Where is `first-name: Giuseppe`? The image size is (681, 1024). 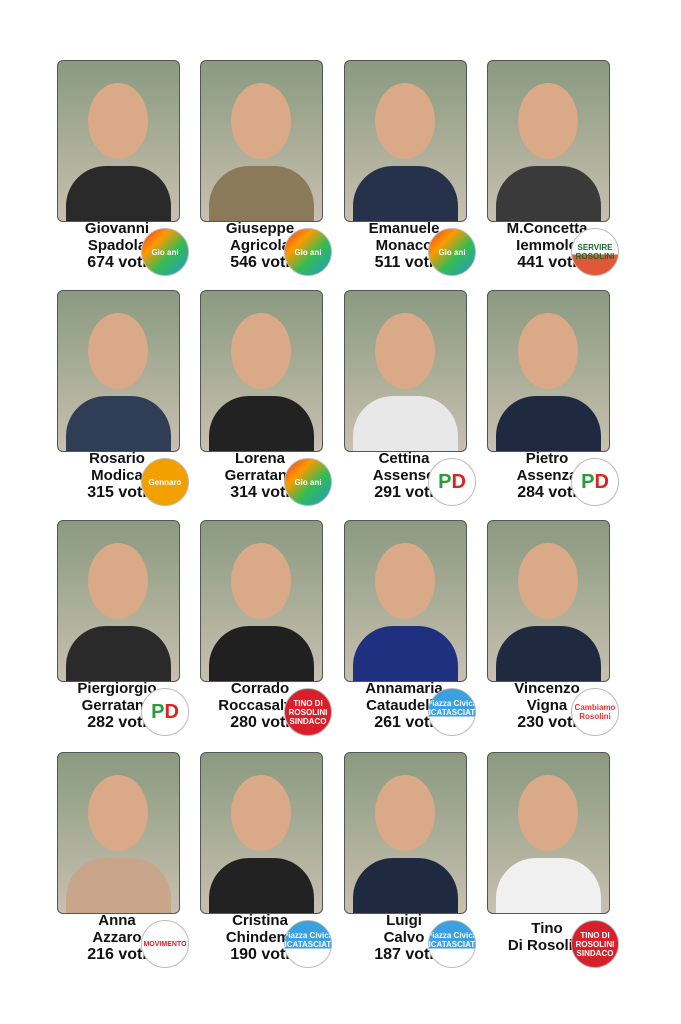 first-name: Giuseppe is located at coordinates (260, 228).